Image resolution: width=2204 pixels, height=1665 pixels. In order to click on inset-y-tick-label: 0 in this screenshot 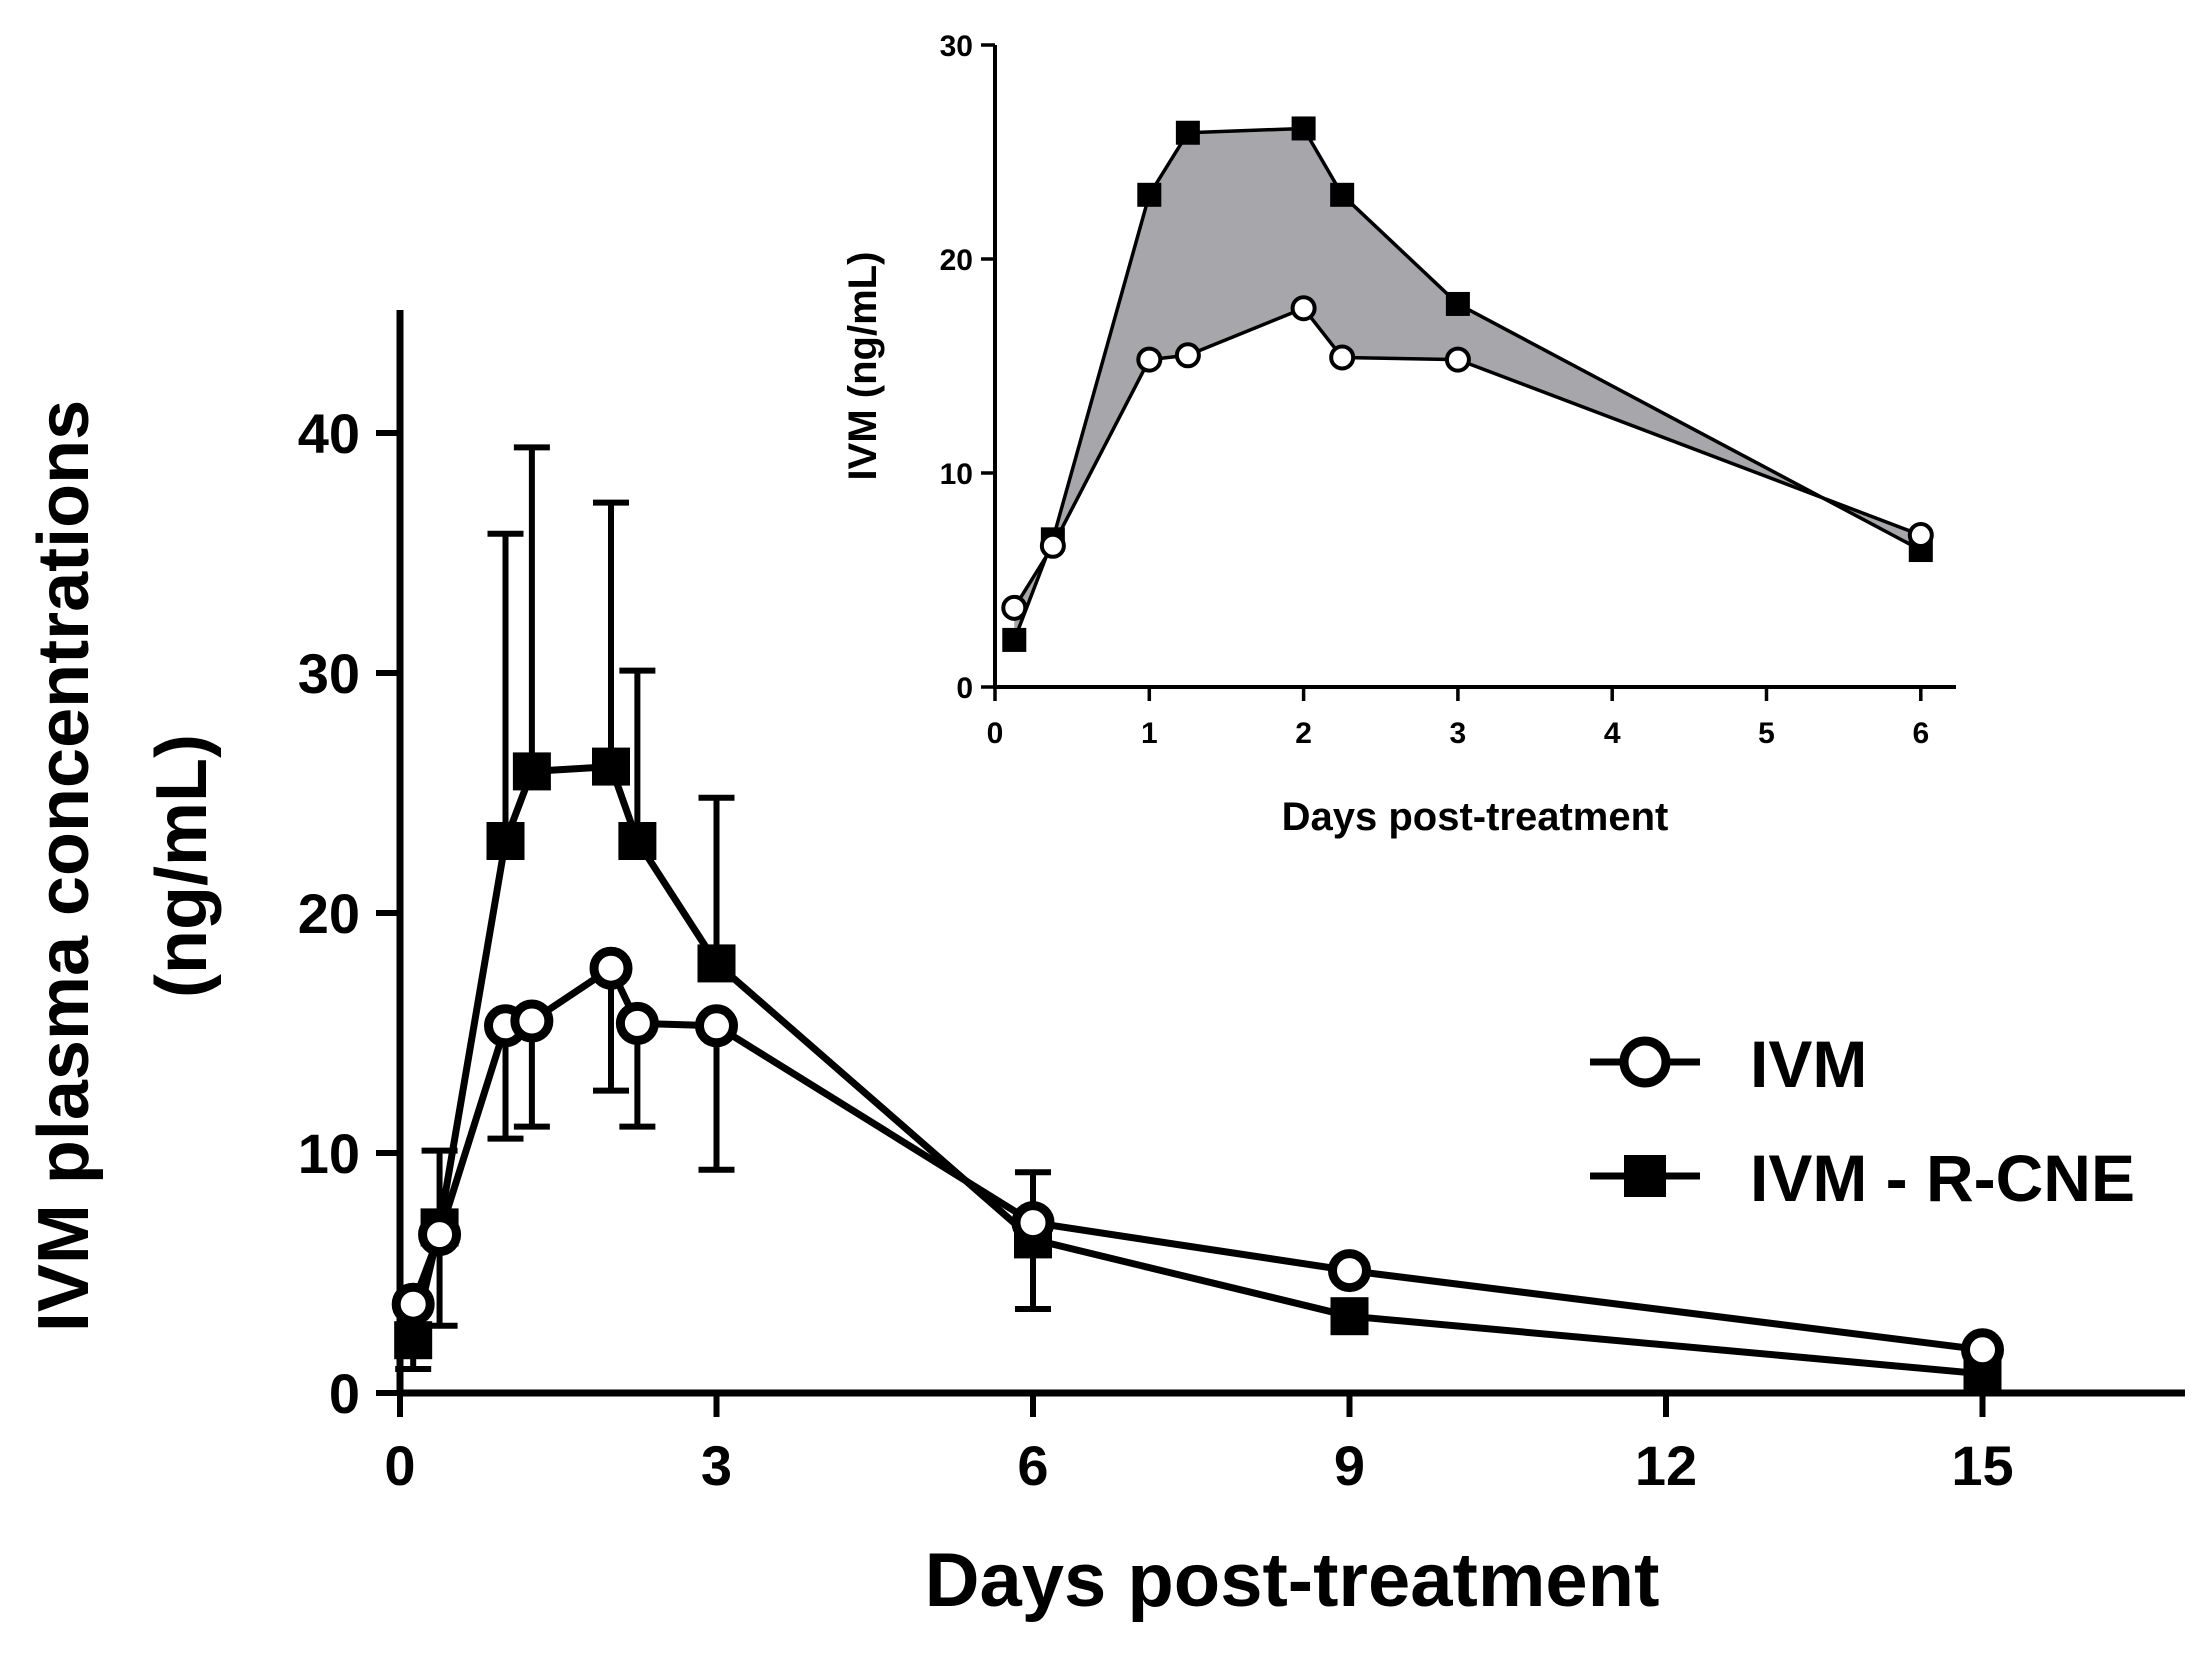, I will do `click(964, 688)`.